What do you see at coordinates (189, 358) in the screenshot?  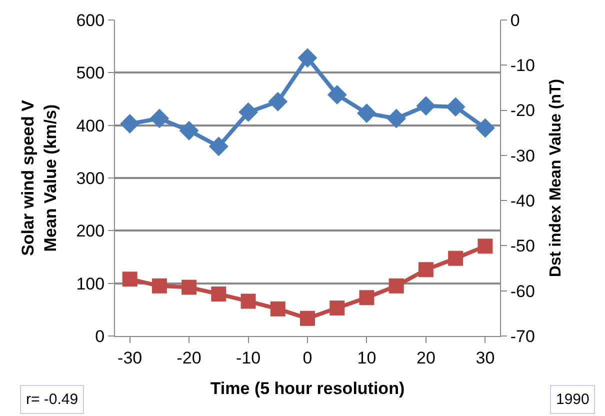 I see `x-tick-label: -20` at bounding box center [189, 358].